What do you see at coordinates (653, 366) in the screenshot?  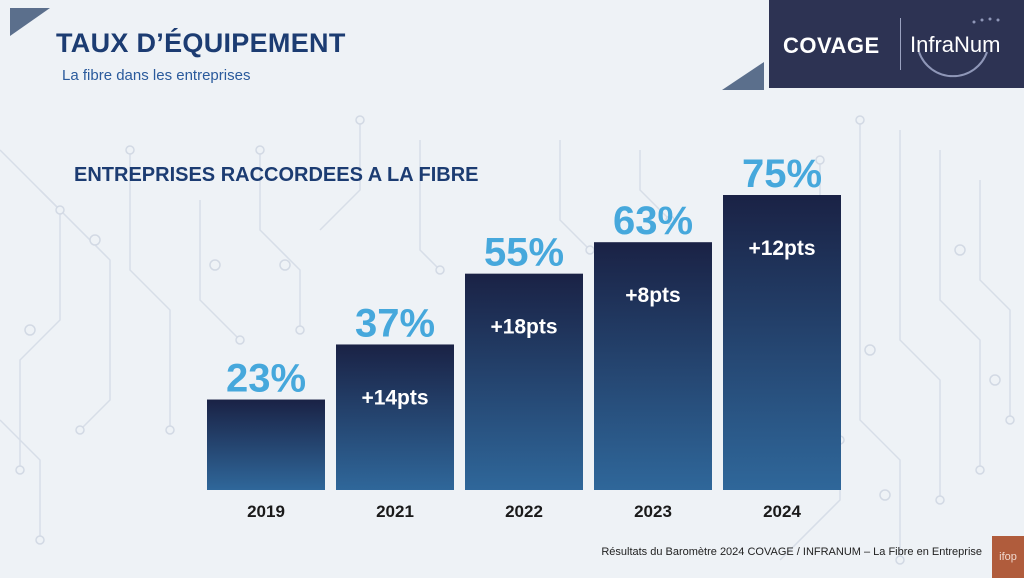 I see `bar-2023` at bounding box center [653, 366].